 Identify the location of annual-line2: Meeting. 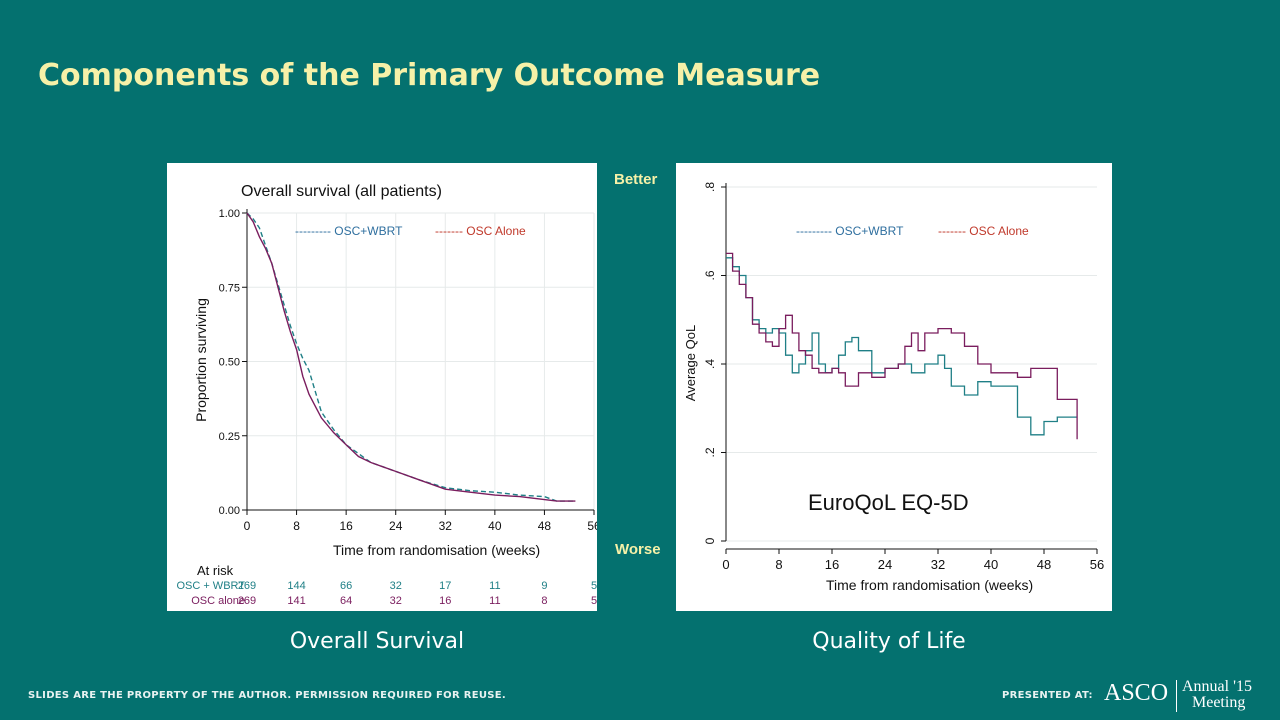
(1219, 702).